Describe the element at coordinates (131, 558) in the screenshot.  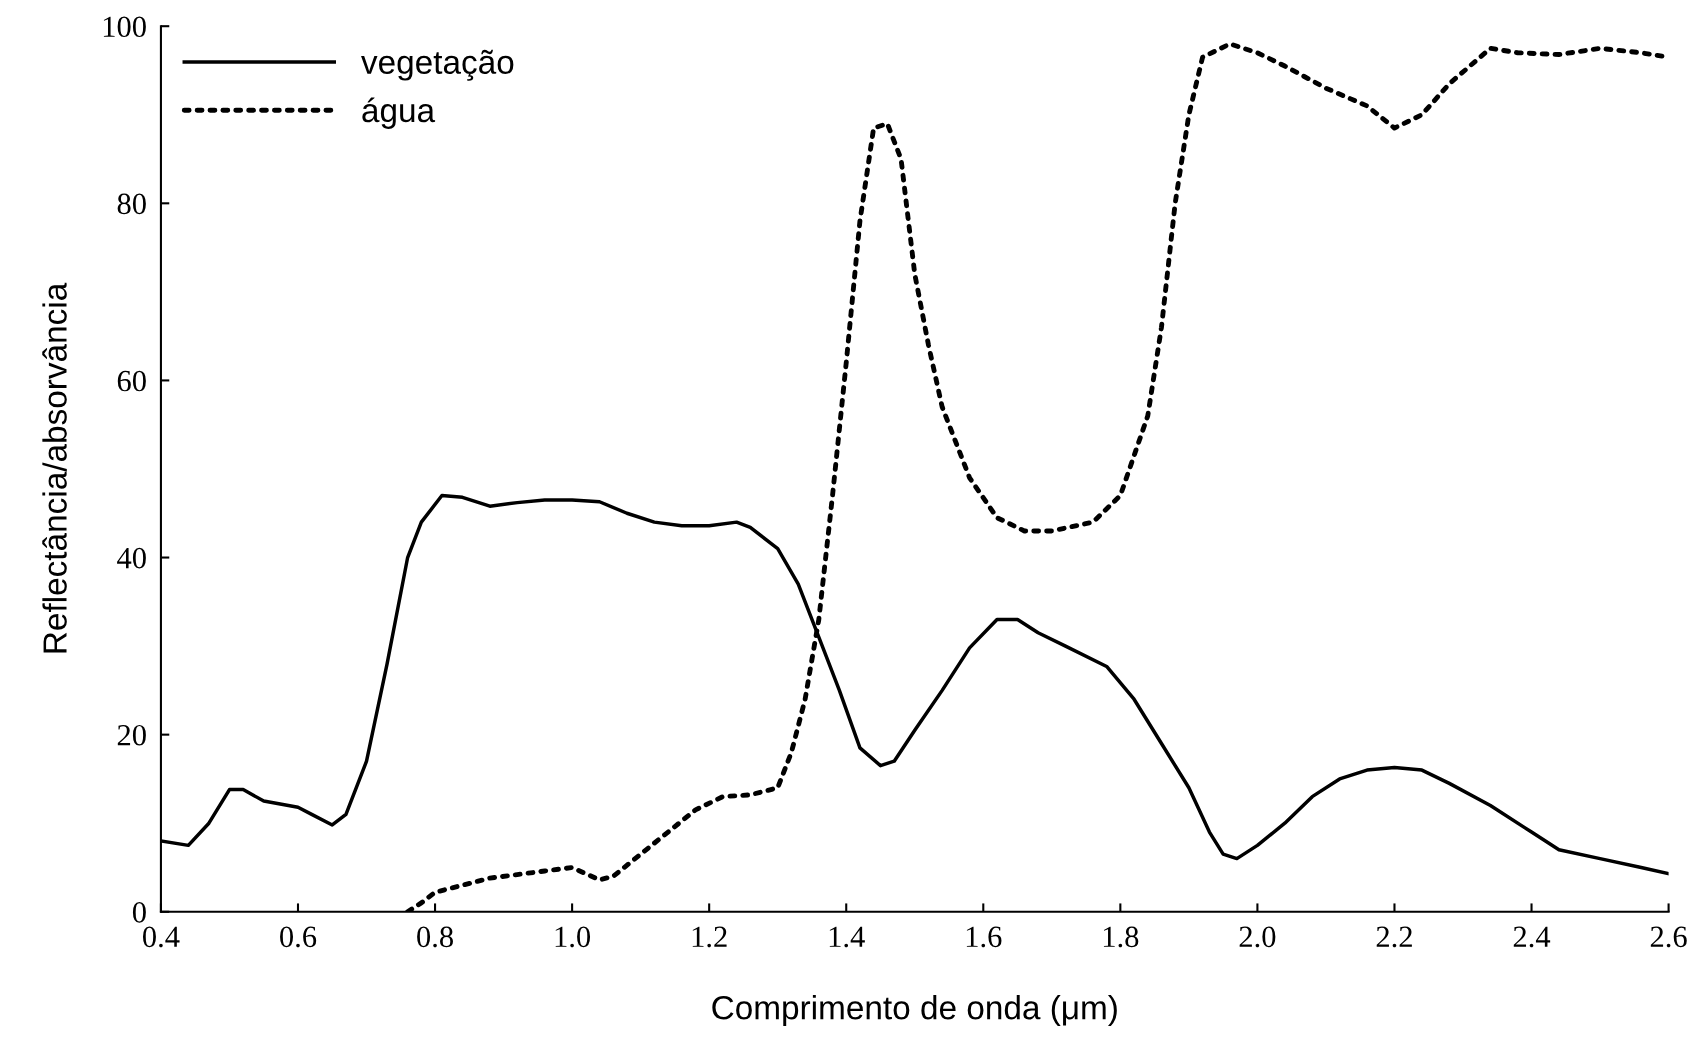
I see `y-tick-label: 40` at that location.